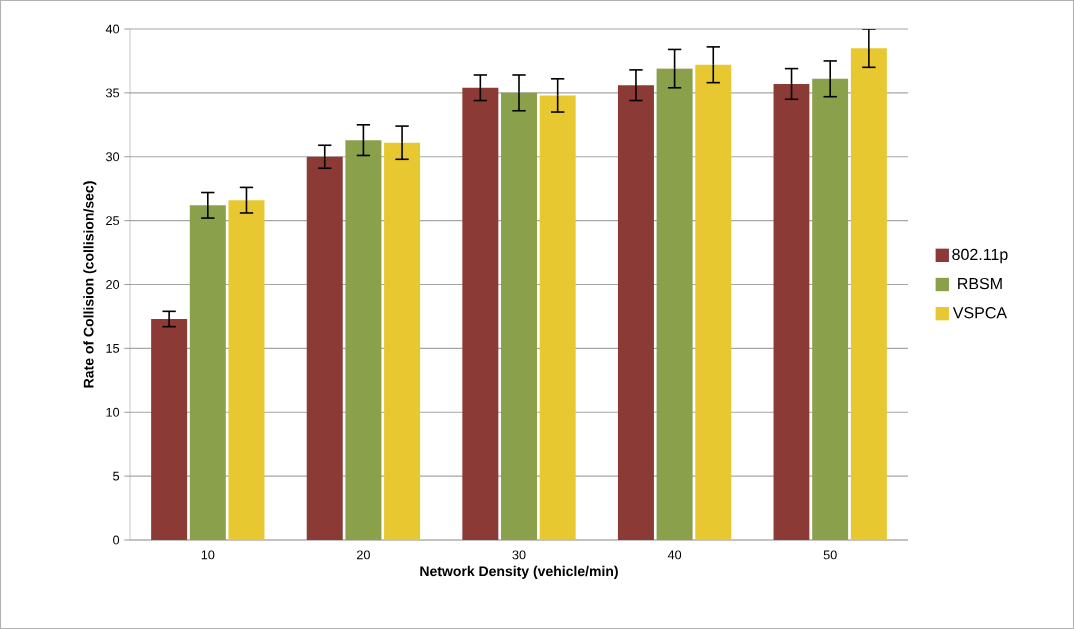 This screenshot has width=1074, height=629. Describe the element at coordinates (113, 412) in the screenshot. I see `y-tick-label: 10` at that location.